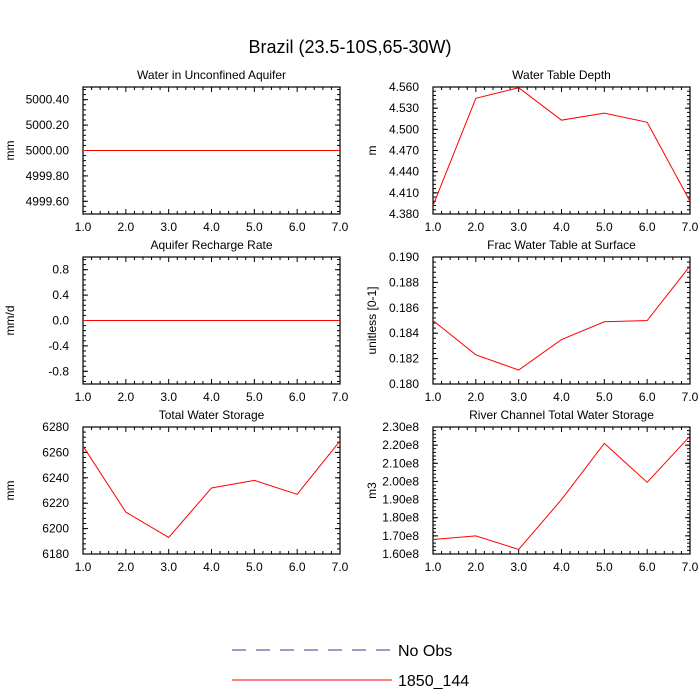 Image resolution: width=700 pixels, height=700 pixels. Describe the element at coordinates (561, 245) in the screenshot. I see `panel-title: Frac Water Table at Surface` at that location.